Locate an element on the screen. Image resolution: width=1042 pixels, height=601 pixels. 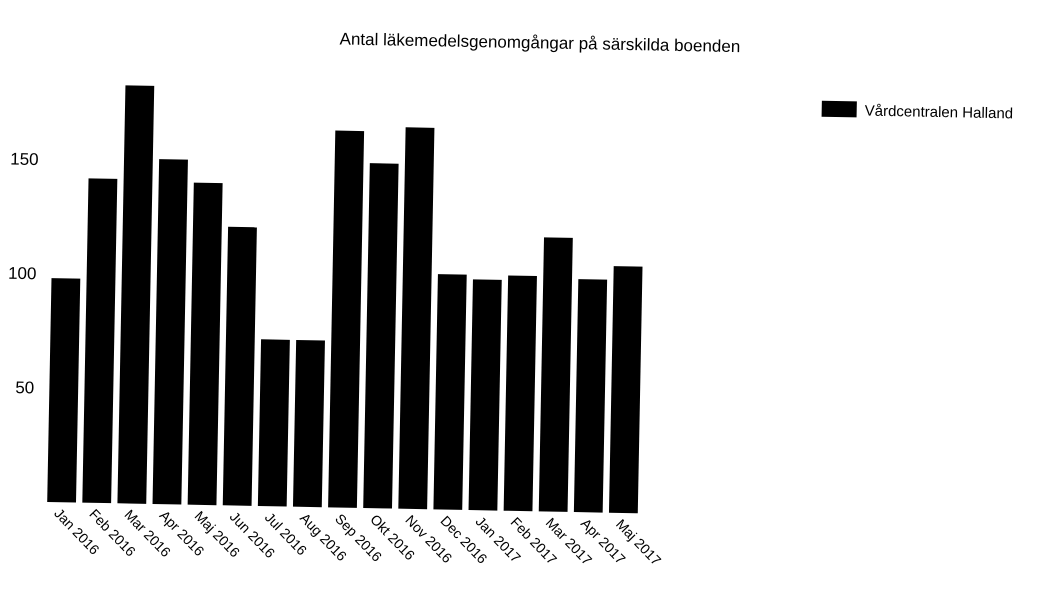
legend-swatch is located at coordinates (839, 109).